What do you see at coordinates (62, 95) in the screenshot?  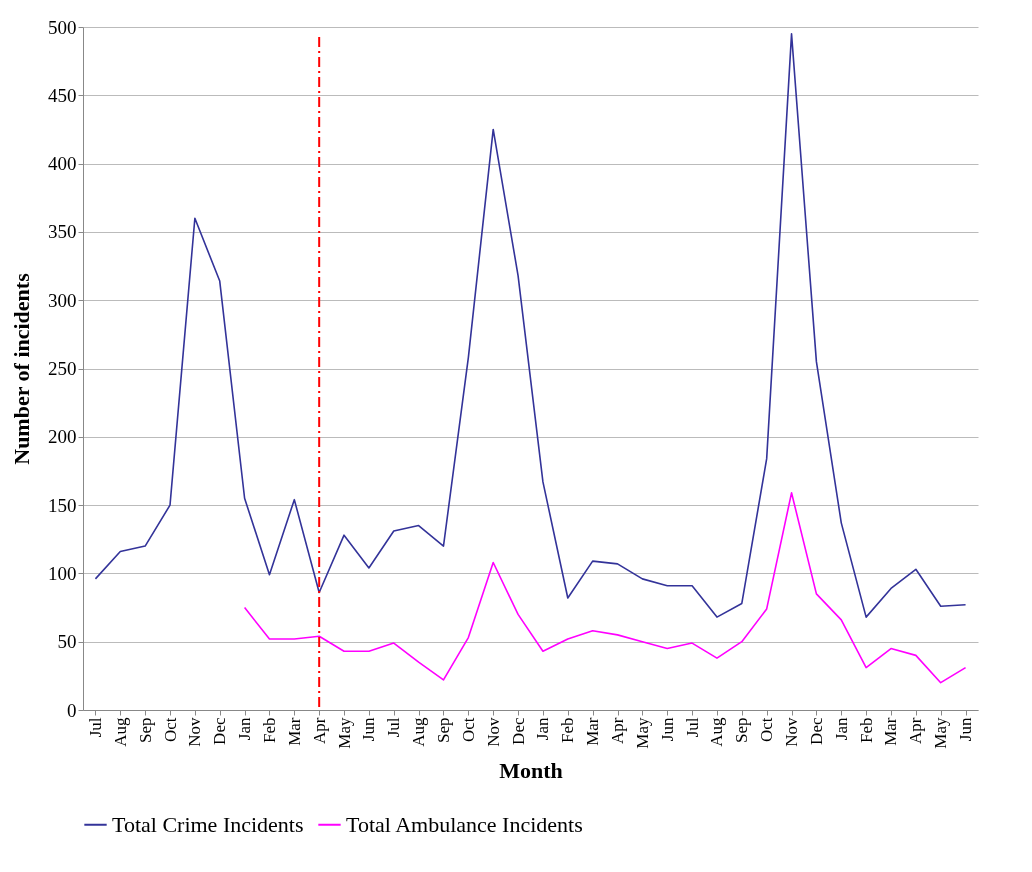 I see `y-tick-label: 450` at bounding box center [62, 95].